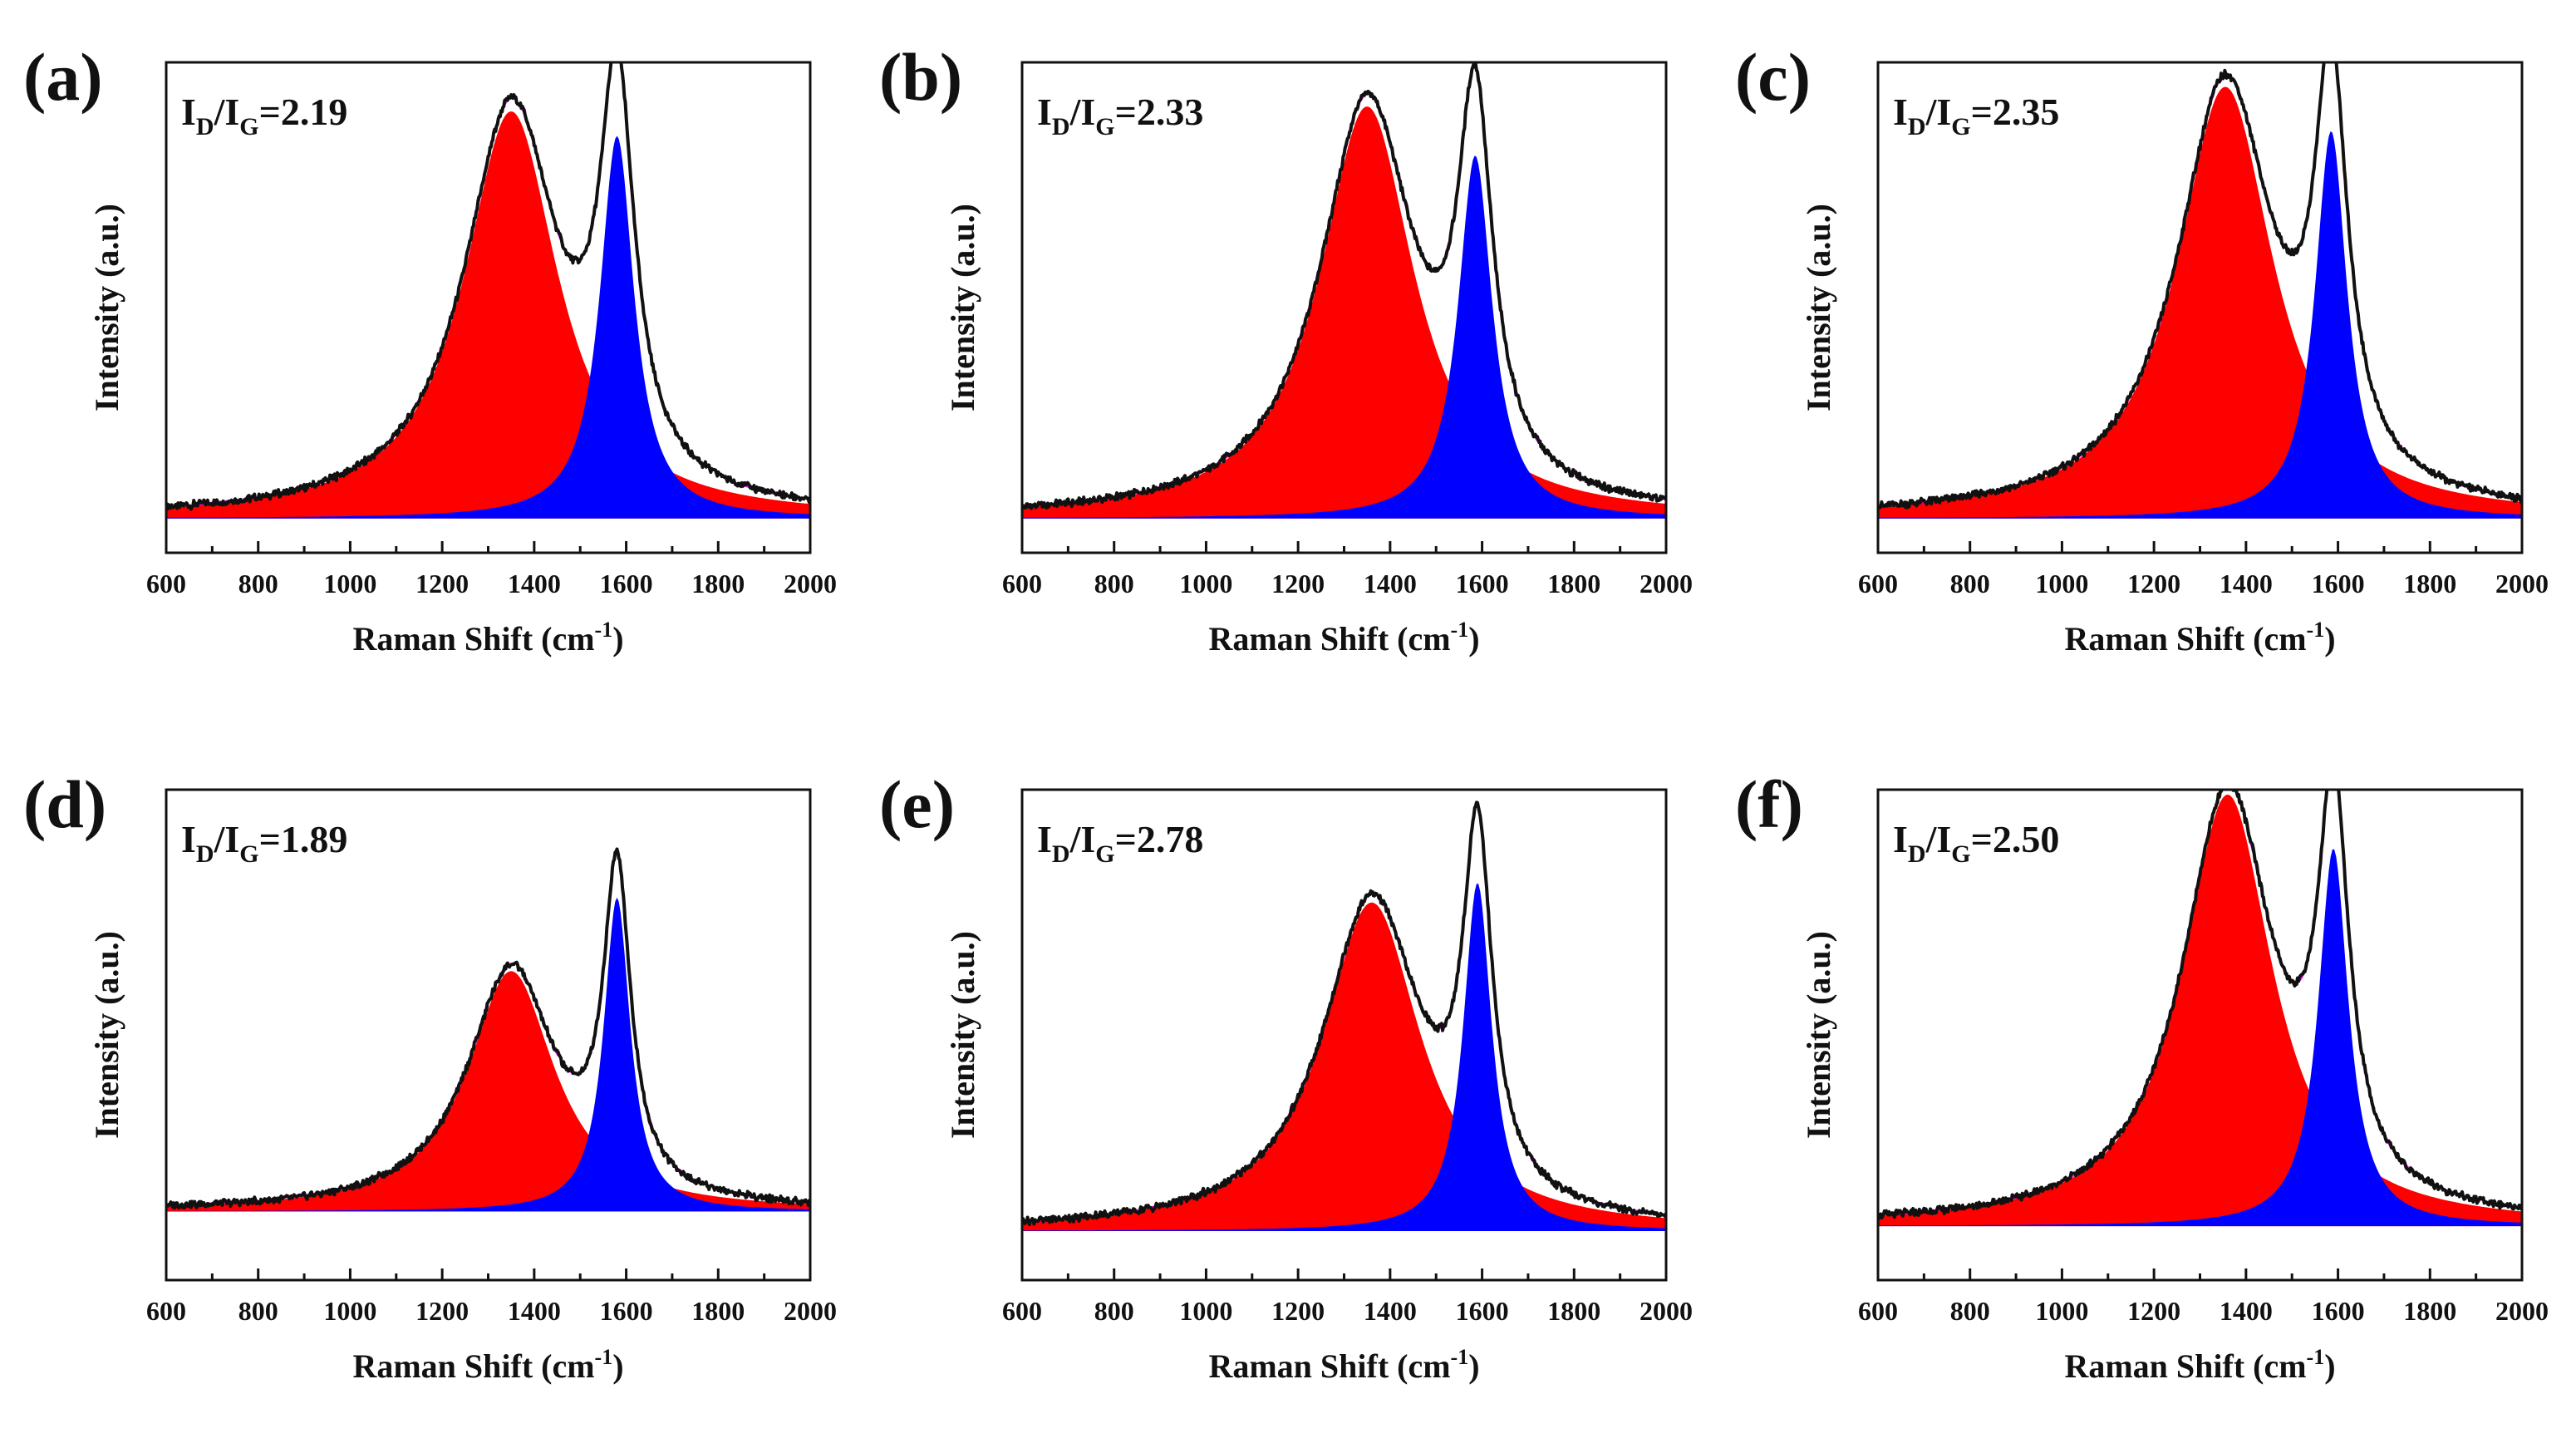  What do you see at coordinates (1976, 843) in the screenshot?
I see `id-ig-ratio: ID/IG=2.50` at bounding box center [1976, 843].